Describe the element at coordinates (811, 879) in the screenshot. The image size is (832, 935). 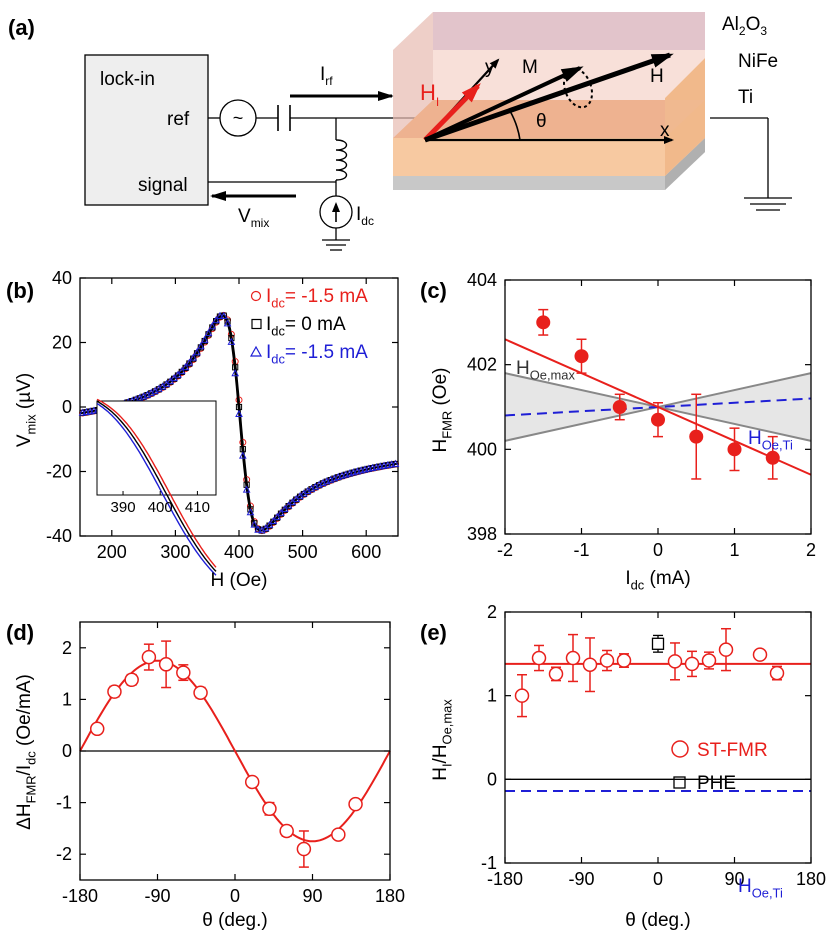
I see `x-tick-label: 180` at that location.